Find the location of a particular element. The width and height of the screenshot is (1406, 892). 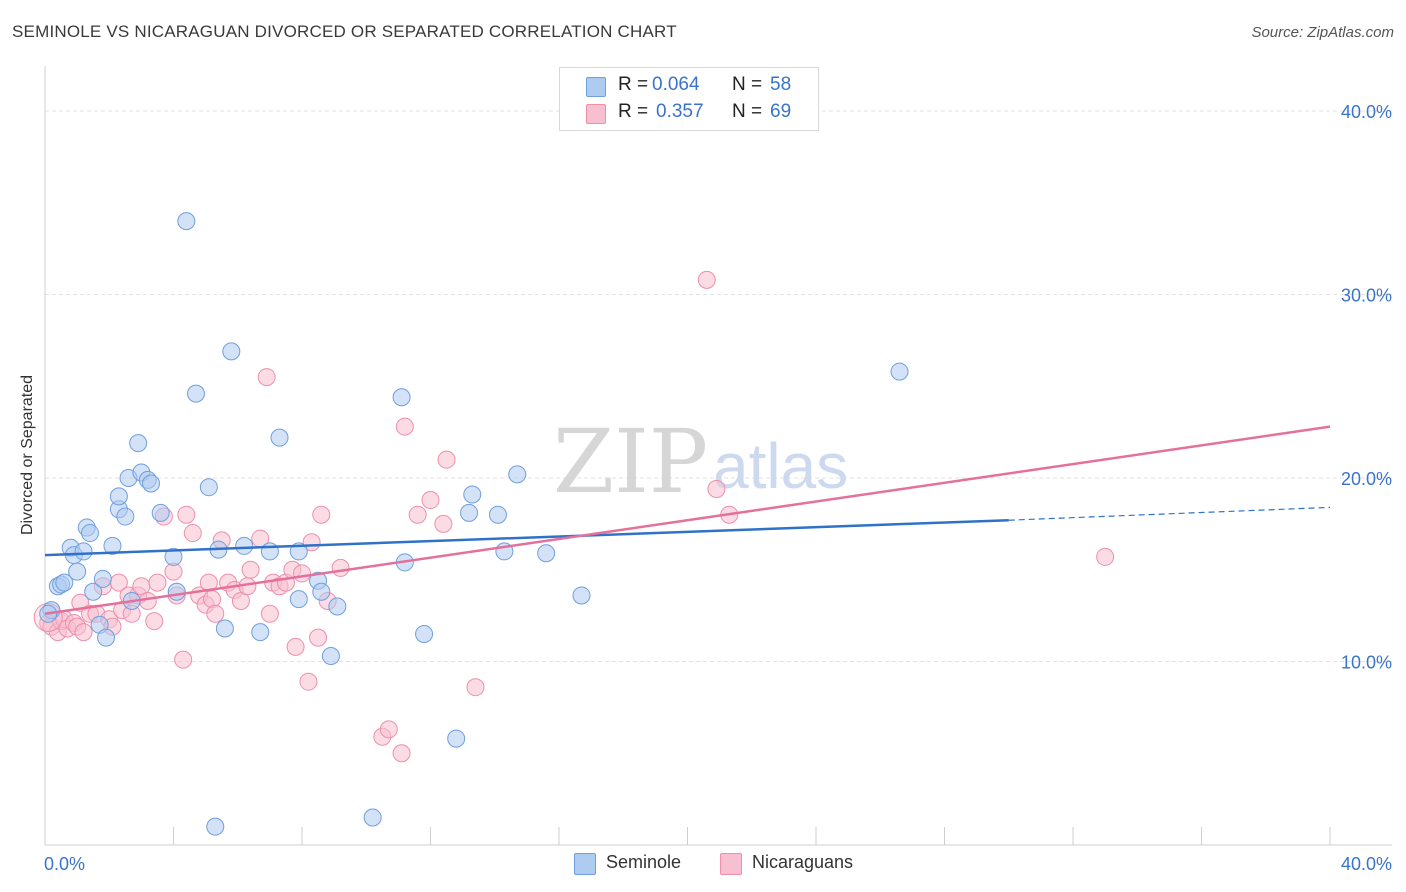

nicaraguans-r-label: R = is located at coordinates (633, 111).